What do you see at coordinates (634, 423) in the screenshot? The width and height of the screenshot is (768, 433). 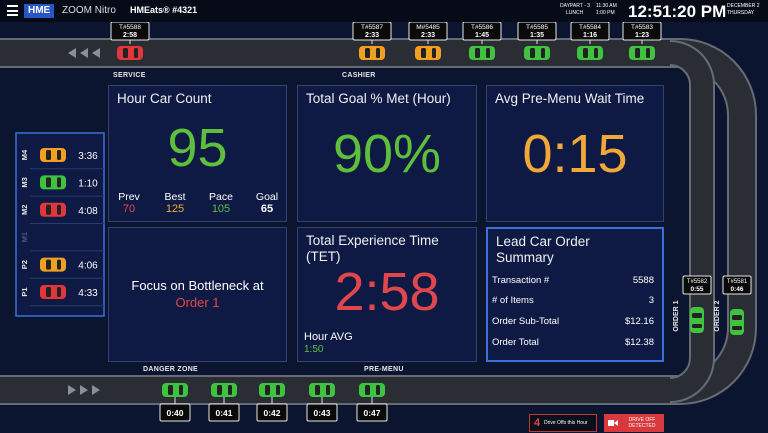 I see `drive-off-alert: DRIVE OFF DETECTED` at bounding box center [634, 423].